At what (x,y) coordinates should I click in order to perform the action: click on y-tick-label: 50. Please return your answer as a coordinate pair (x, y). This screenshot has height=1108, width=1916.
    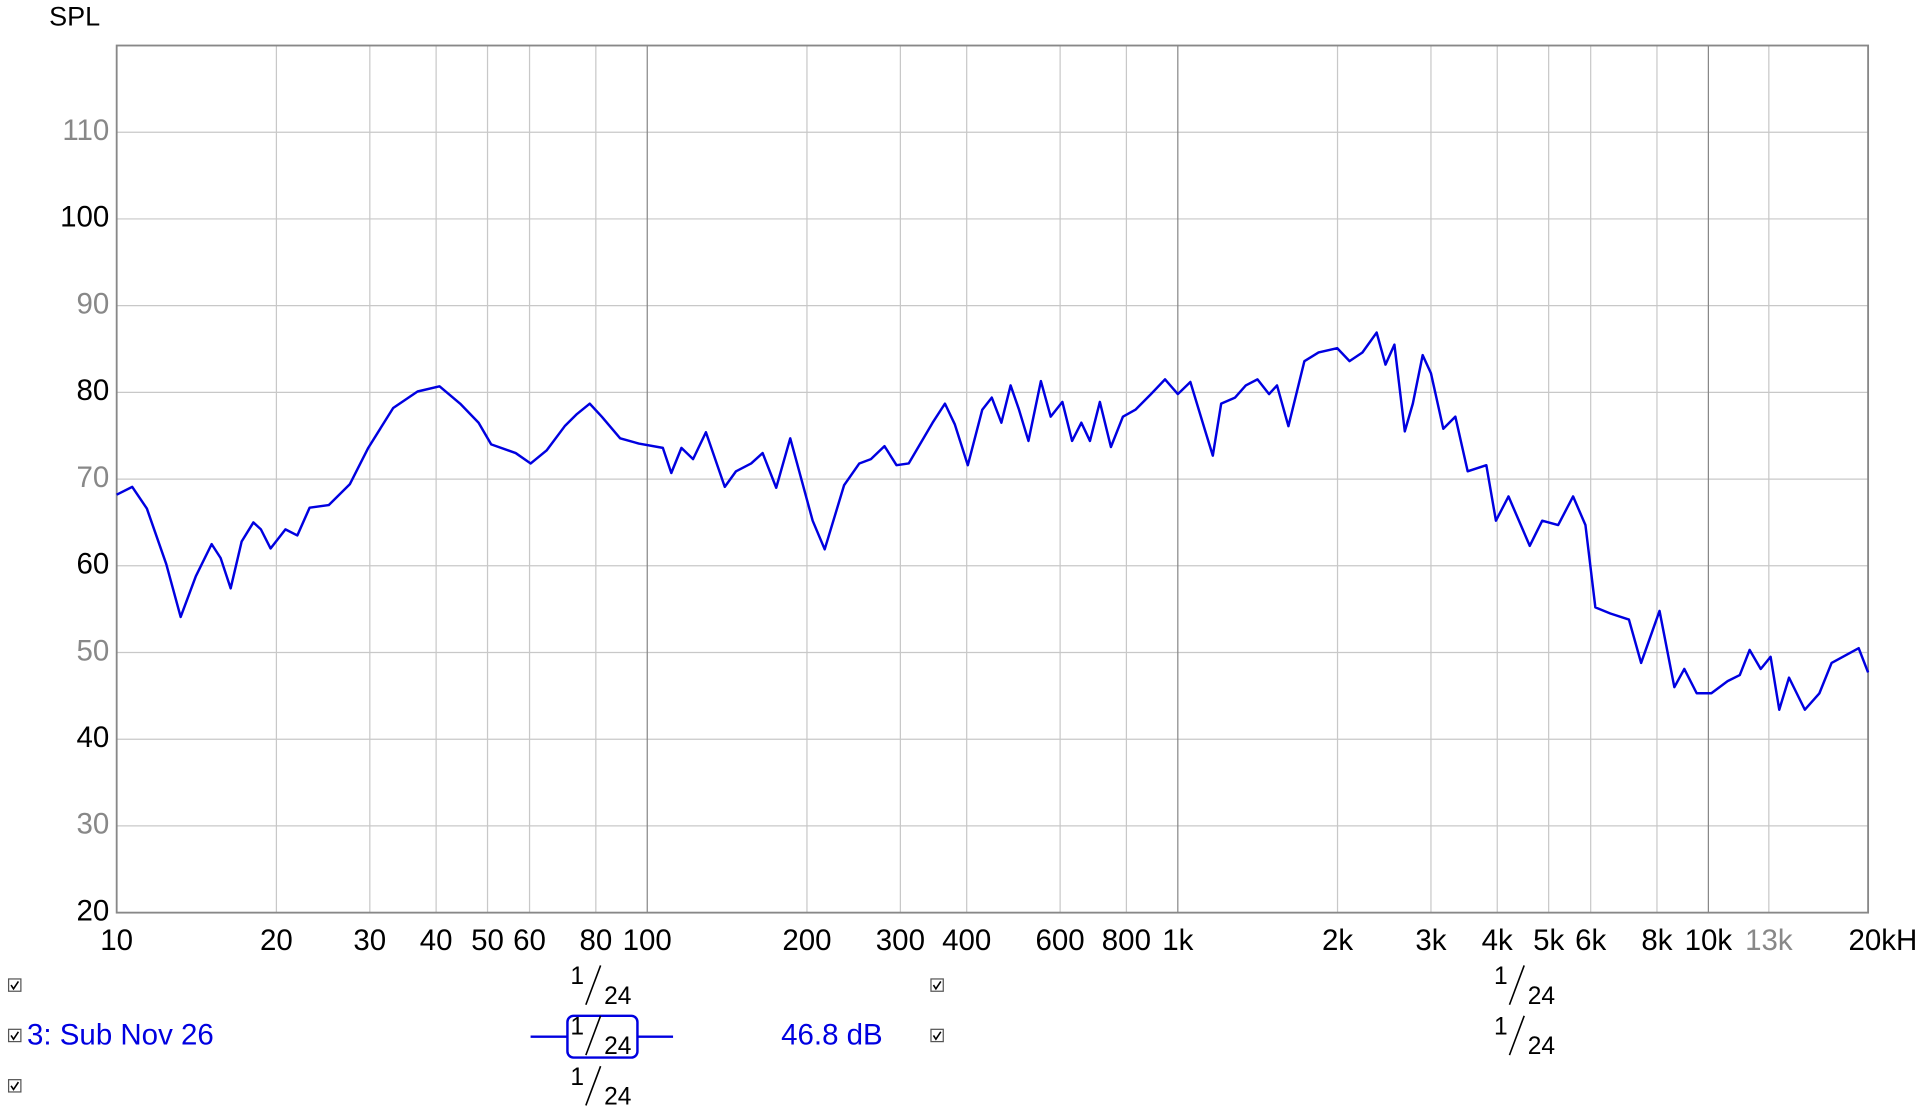
    Looking at the image, I should click on (93, 650).